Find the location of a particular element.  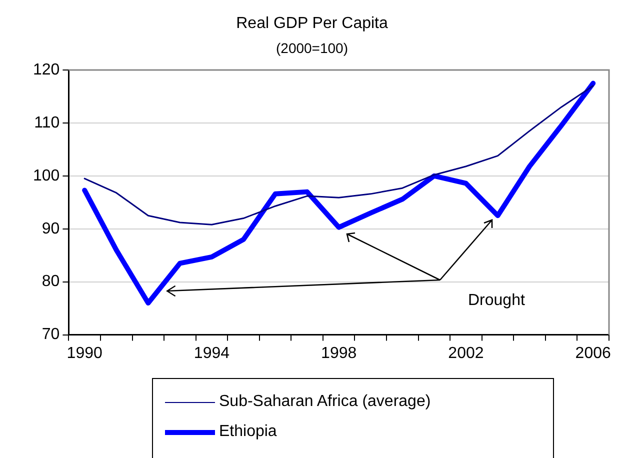

legend-label: Sub-Saharan Africa (average) is located at coordinates (325, 402).